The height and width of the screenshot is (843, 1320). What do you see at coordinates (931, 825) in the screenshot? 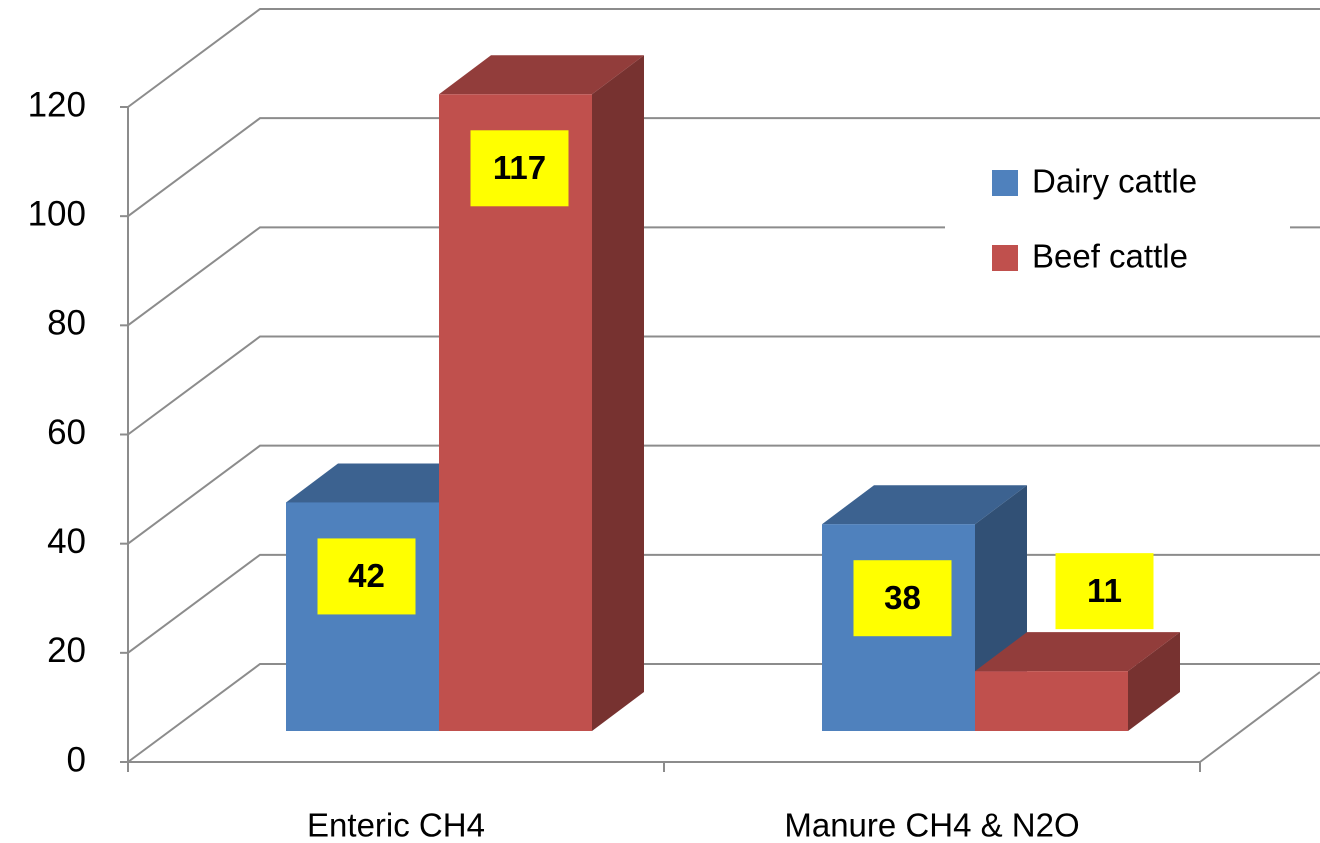
I see `x-tick-label: Manure CH4 & N2O` at bounding box center [931, 825].